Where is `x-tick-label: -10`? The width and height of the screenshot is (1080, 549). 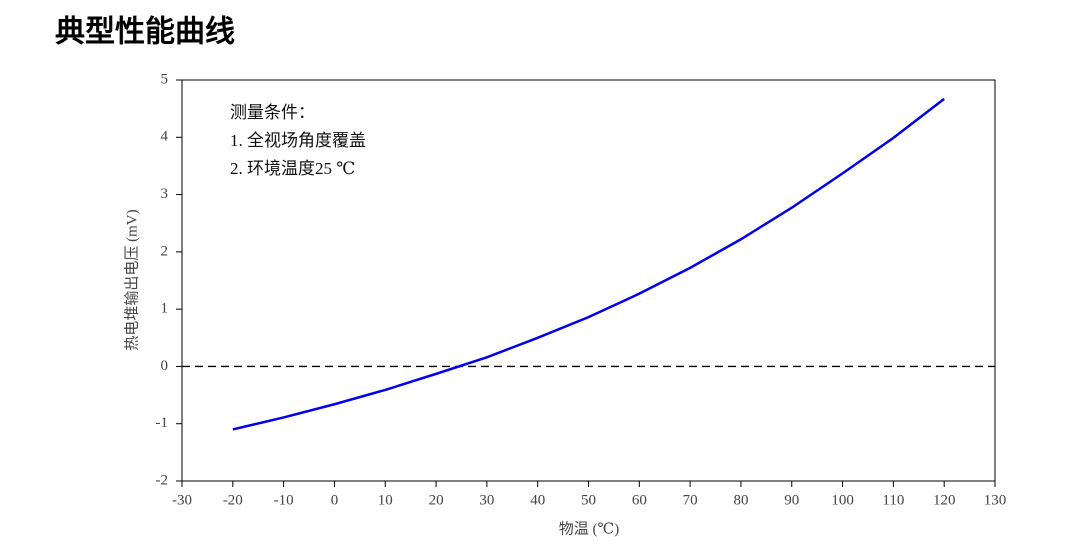
x-tick-label: -10 is located at coordinates (284, 500).